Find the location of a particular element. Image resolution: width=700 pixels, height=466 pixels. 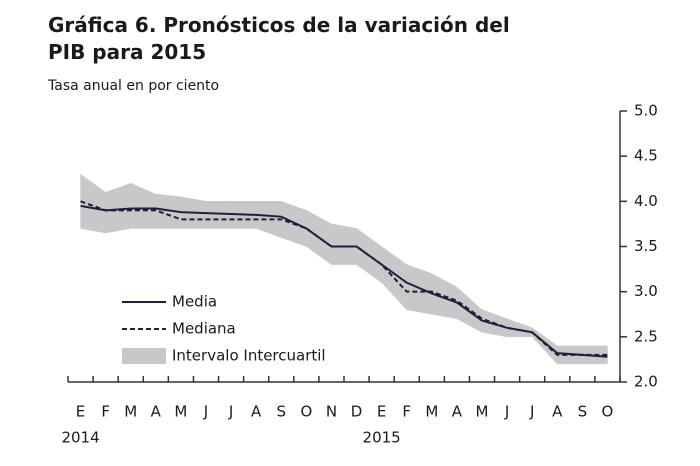

y-tick-label: 3.0 is located at coordinates (646, 291).